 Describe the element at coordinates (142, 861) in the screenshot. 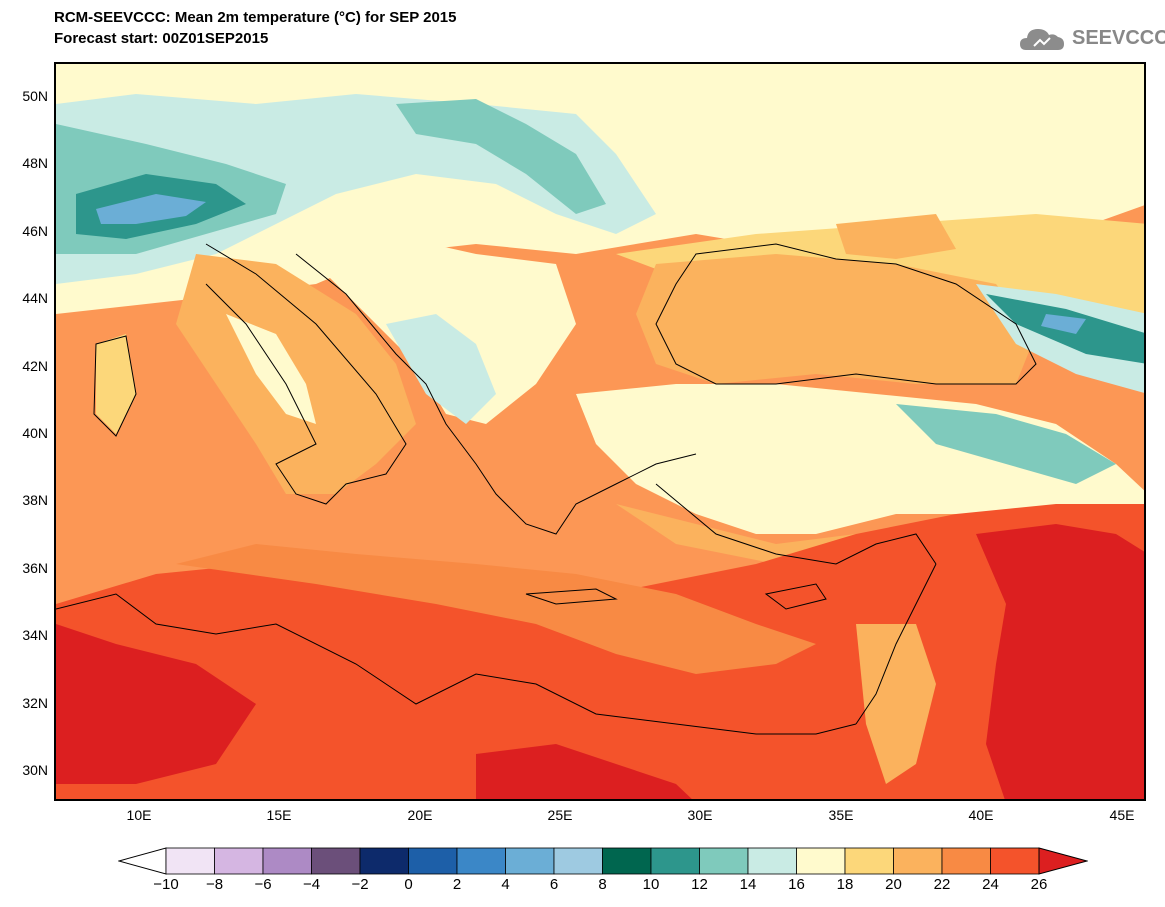

I see `colorbar-under-arrow` at that location.